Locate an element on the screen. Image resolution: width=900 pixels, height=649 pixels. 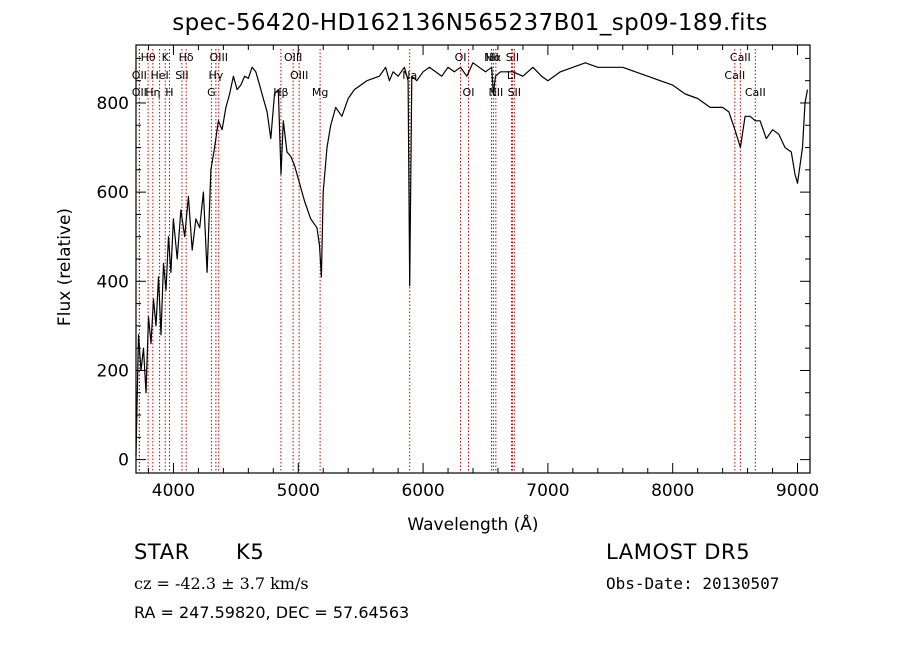
x-tick-label: 7000 is located at coordinates (547, 491).